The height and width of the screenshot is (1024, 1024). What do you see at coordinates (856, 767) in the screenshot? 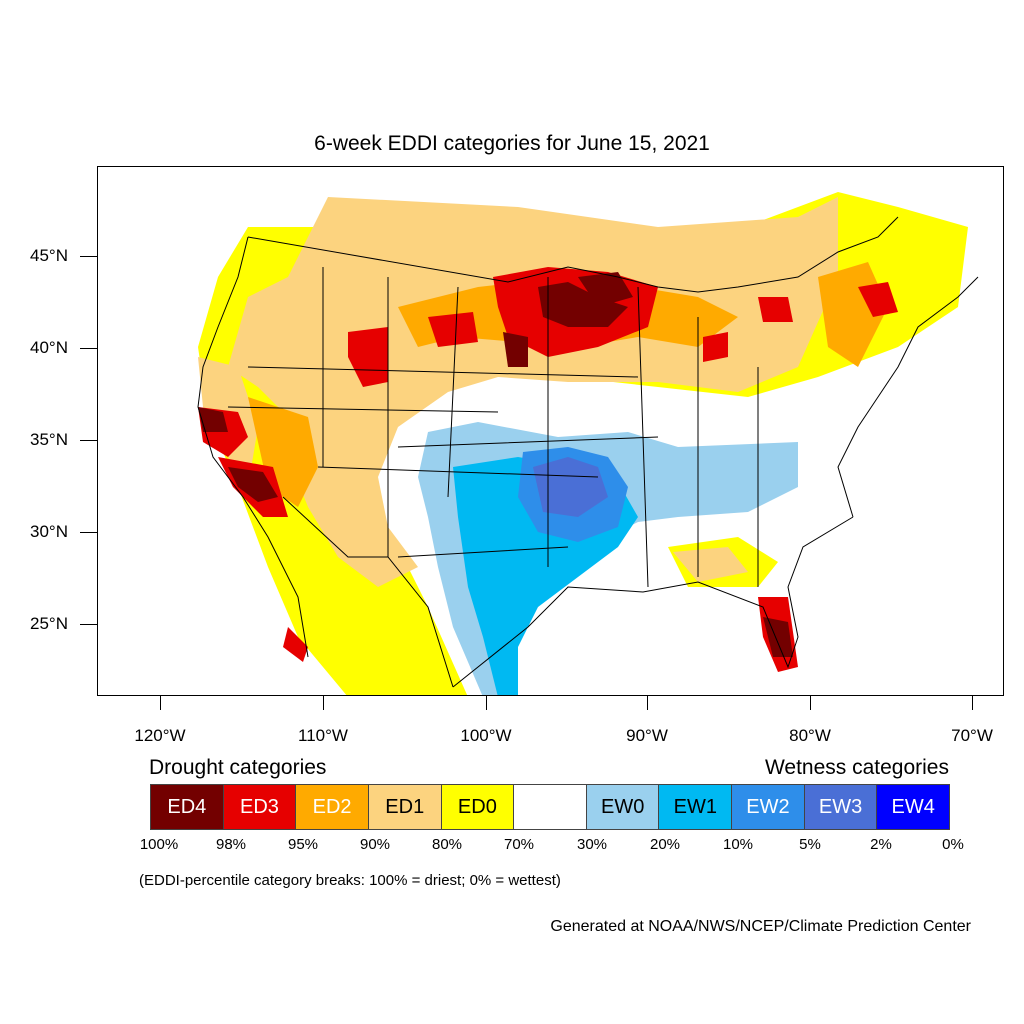
I see `legend-wetness-title: Wetness categories` at bounding box center [856, 767].